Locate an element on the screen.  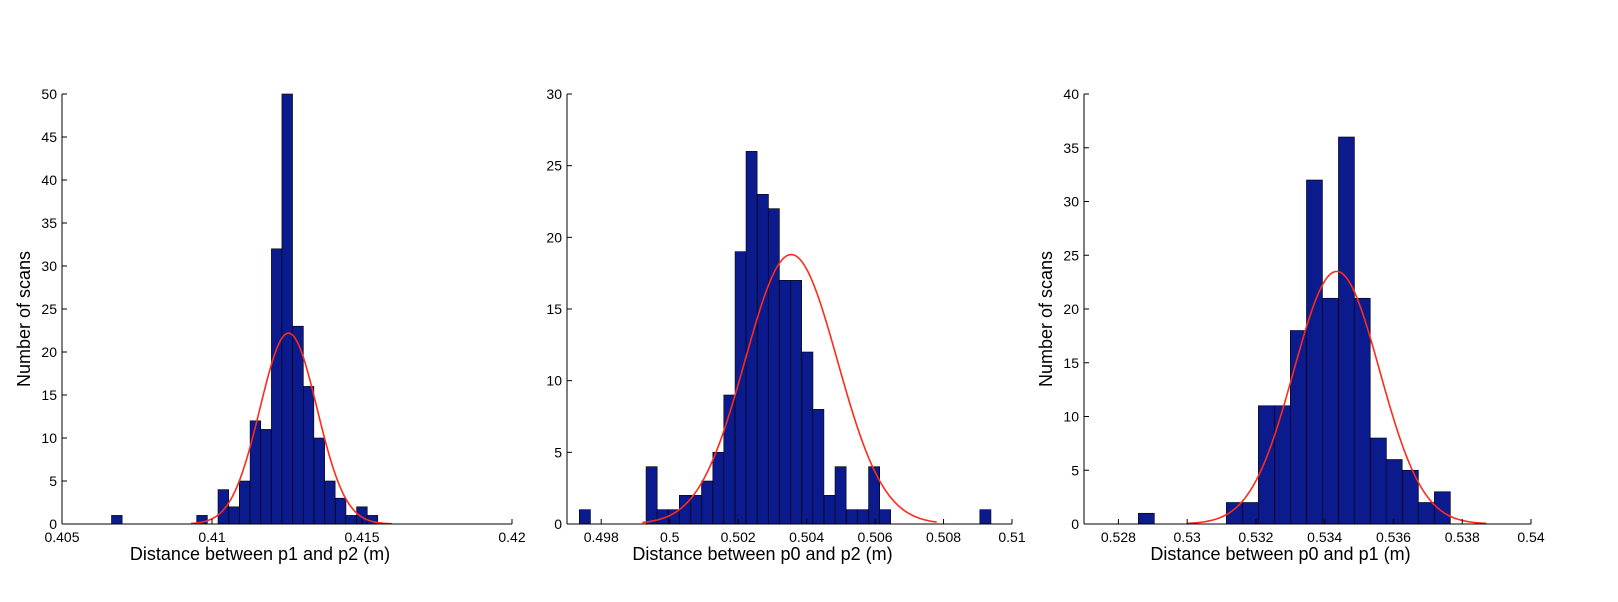
x-tick-label: 0.53 is located at coordinates (1187, 537).